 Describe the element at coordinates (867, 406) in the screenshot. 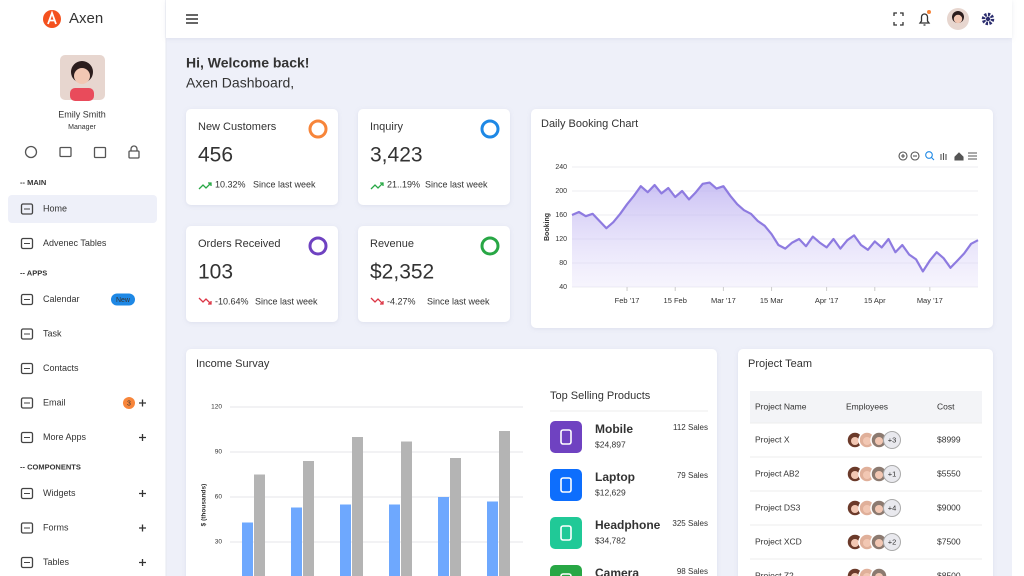

I see `column-header: Employees` at that location.